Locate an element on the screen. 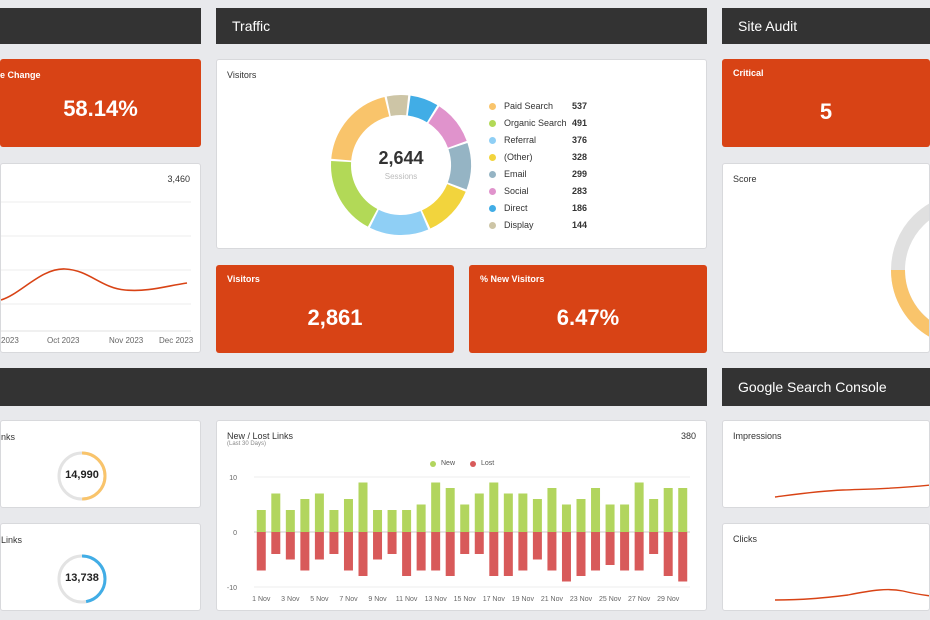  visitors-card-title: Visitors is located at coordinates (242, 75).